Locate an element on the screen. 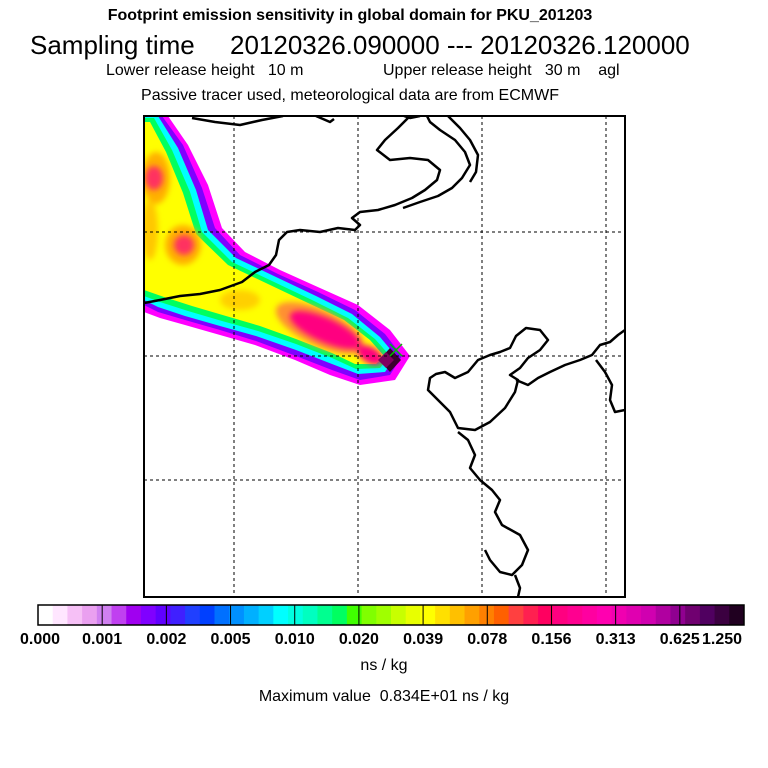  colorbar-tick-label: 0.001 is located at coordinates (102, 639).